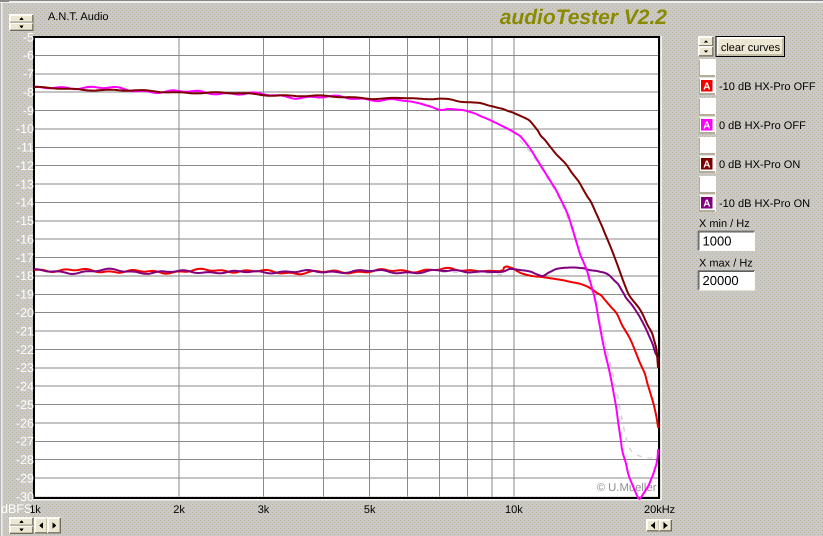 This screenshot has height=536, width=823. I want to click on svg-text: -25, so click(25, 405).